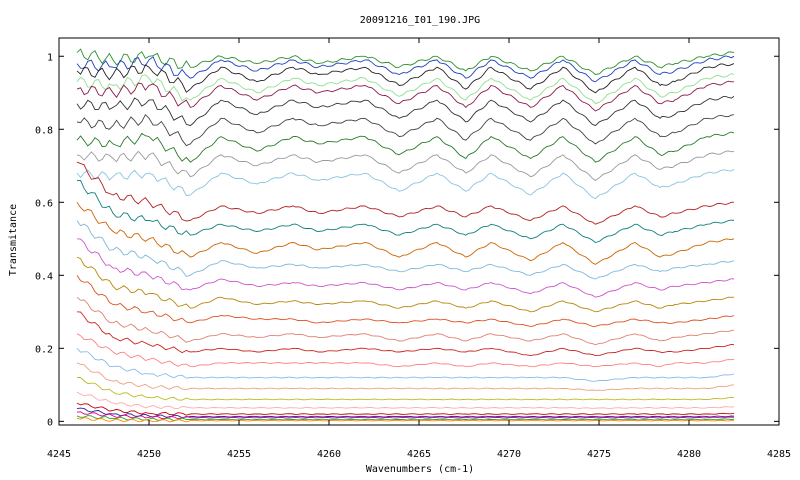 This screenshot has height=480, width=800. I want to click on x-tick-label: 4260, so click(329, 454).